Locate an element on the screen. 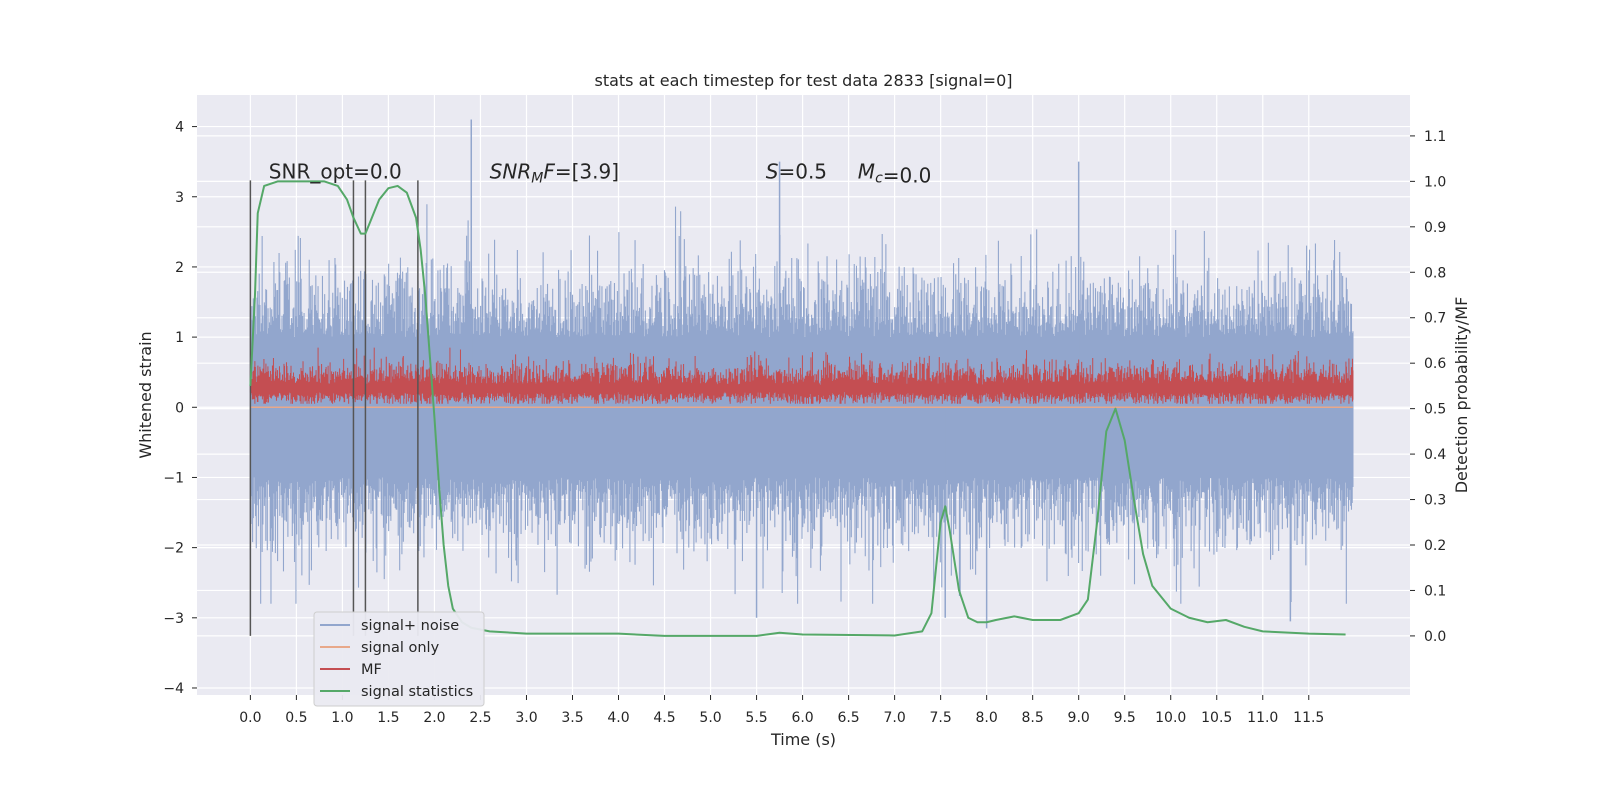 Image resolution: width=1600 pixels, height=800 pixels. x-tick-label: 1.5 is located at coordinates (388, 718).